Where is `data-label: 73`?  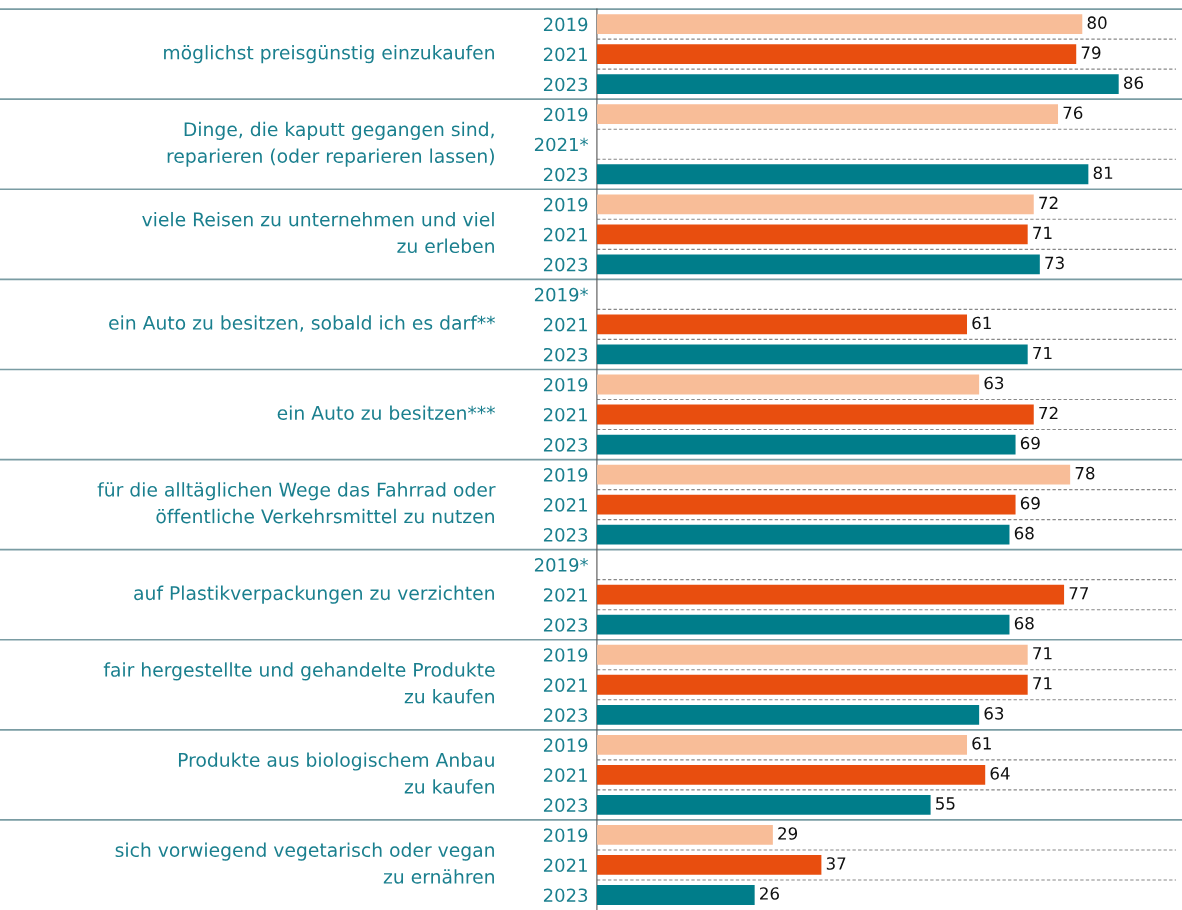
data-label: 73 is located at coordinates (1054, 263).